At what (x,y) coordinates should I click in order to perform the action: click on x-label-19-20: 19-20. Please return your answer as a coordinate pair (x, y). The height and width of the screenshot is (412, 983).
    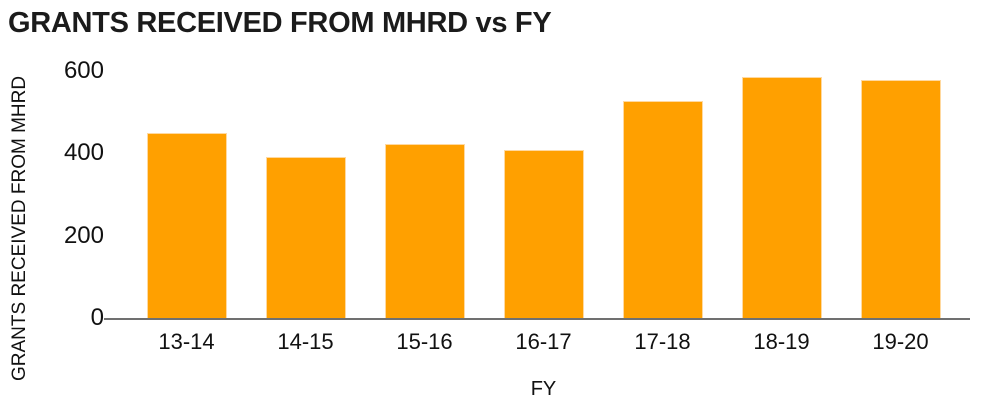
    Looking at the image, I should click on (900, 341).